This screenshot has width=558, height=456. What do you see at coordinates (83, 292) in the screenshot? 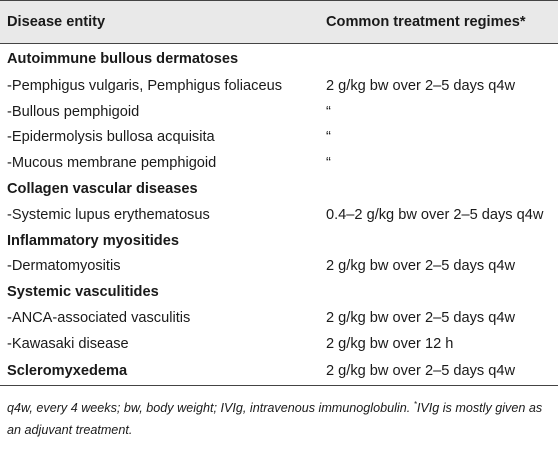
I see `disease-group-cell: Systemic vasculitides` at bounding box center [83, 292].